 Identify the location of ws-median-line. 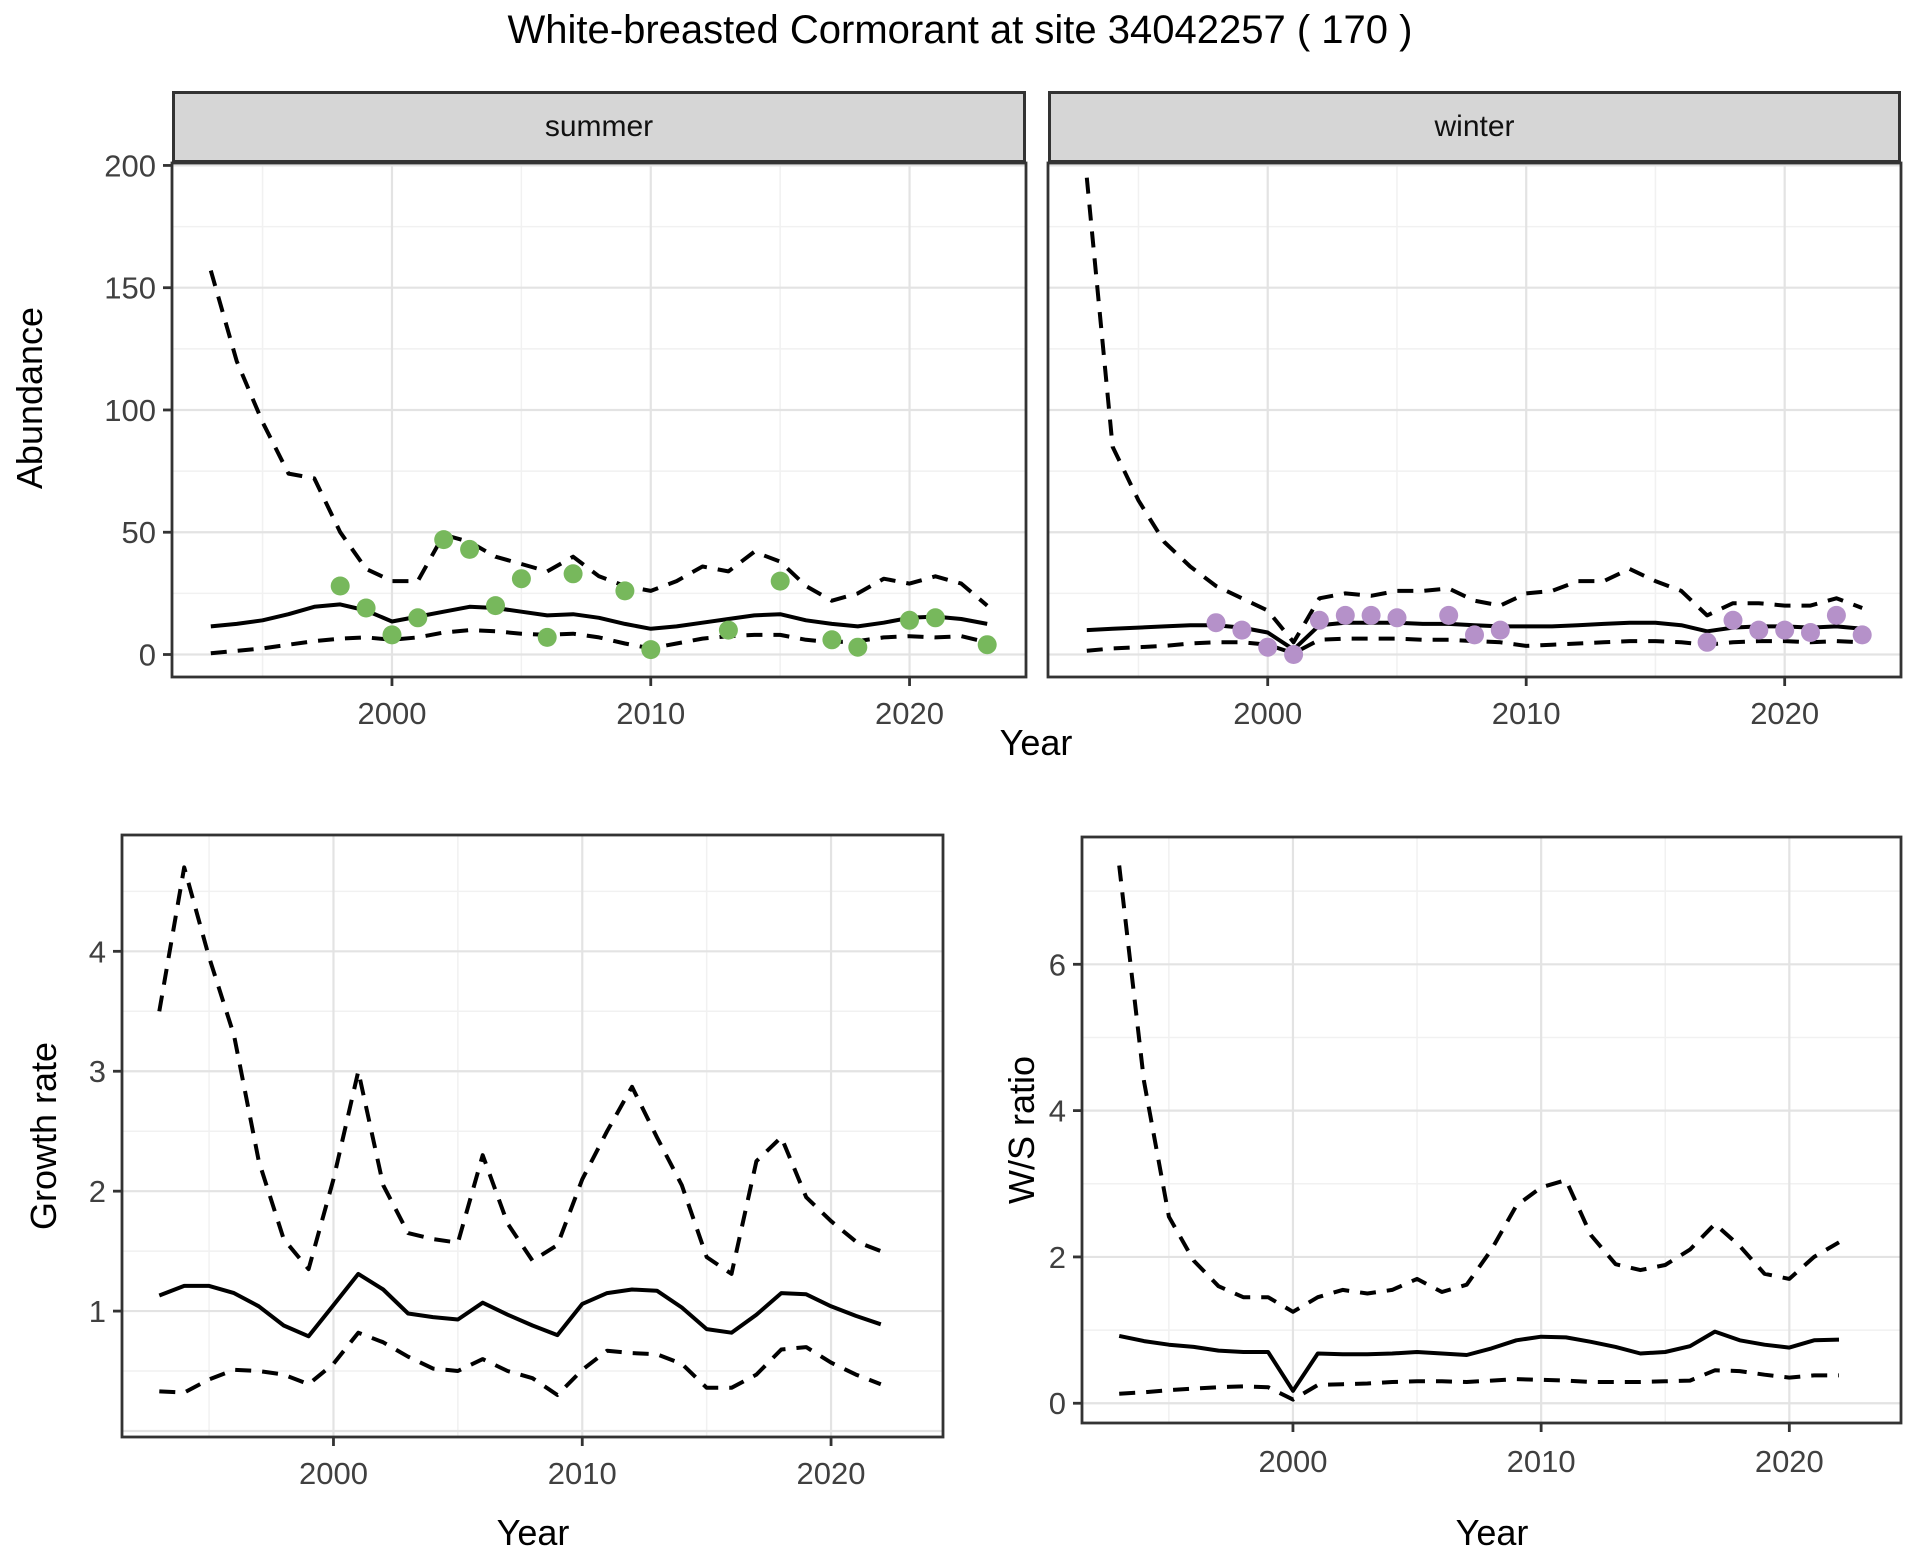
(1479, 1361).